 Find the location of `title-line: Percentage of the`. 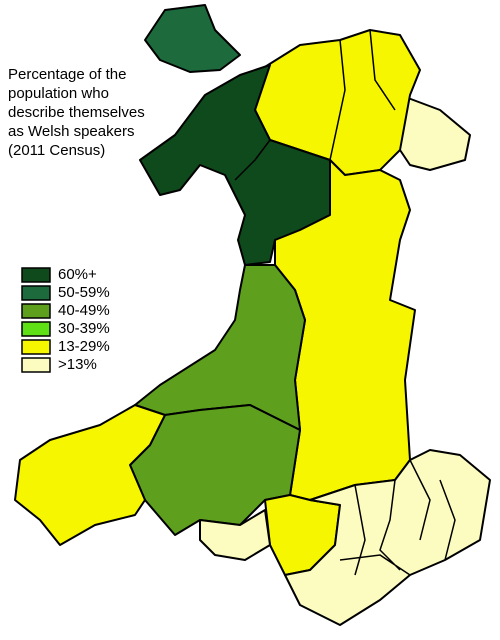

title-line: Percentage of the is located at coordinates (67, 74).